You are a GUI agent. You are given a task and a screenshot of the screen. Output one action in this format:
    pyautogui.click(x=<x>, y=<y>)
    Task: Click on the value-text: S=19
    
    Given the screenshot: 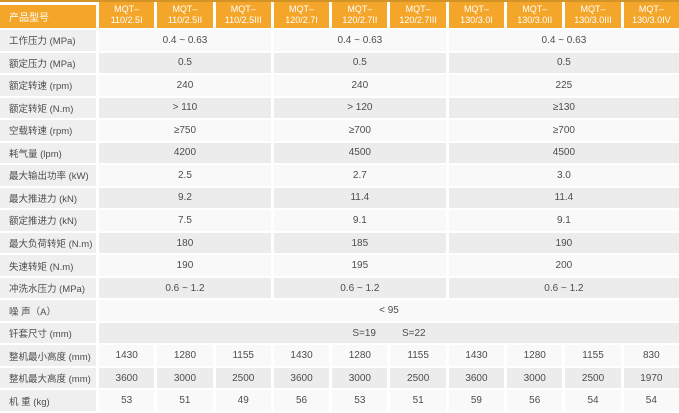 What is the action you would take?
    pyautogui.click(x=364, y=333)
    